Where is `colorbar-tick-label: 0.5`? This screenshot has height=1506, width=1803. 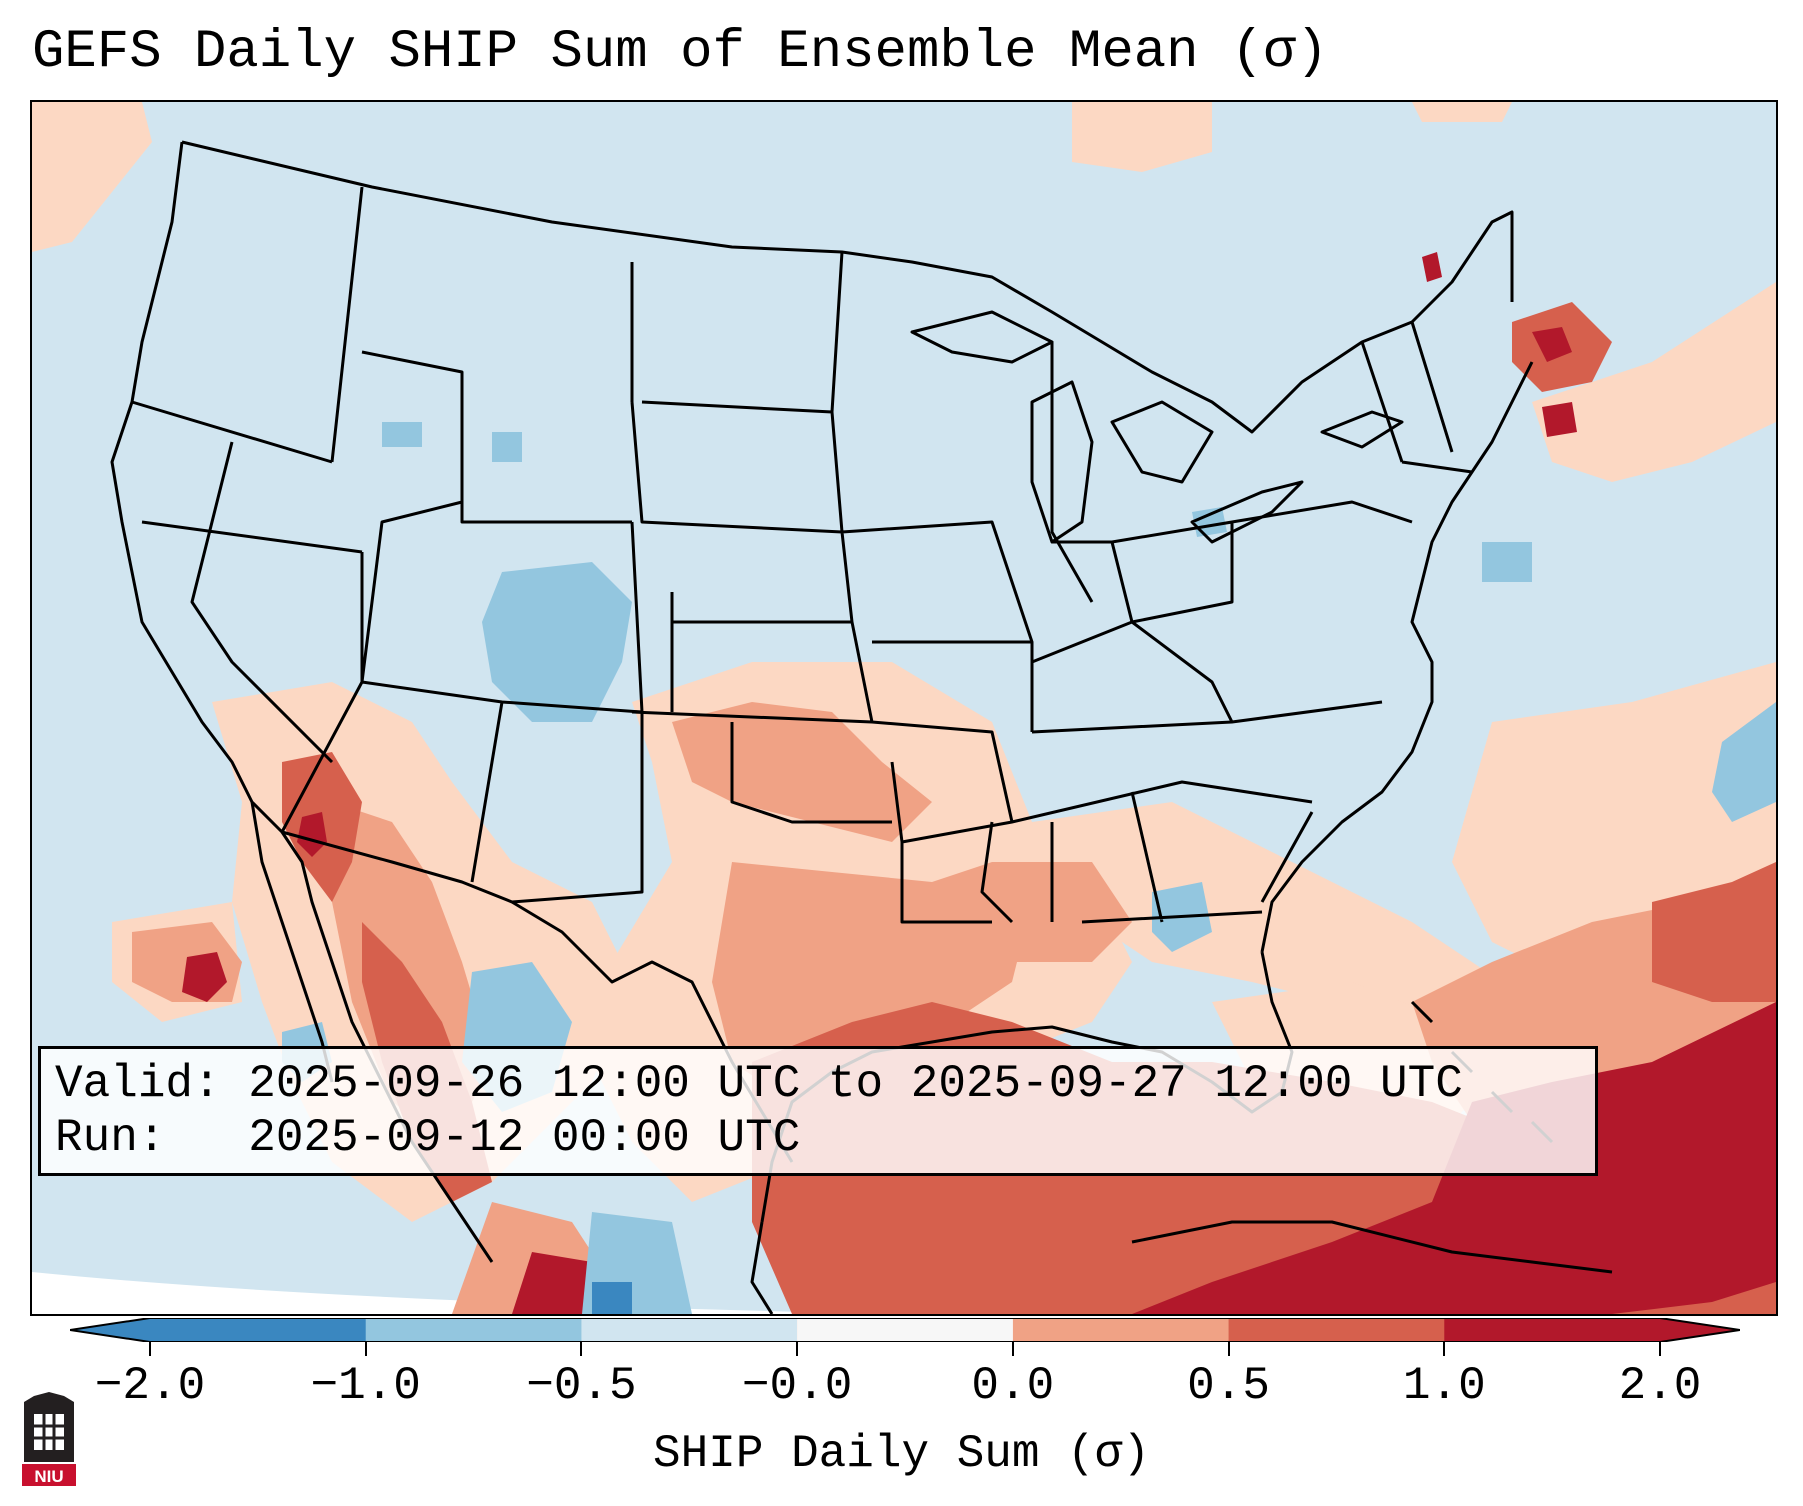
colorbar-tick-label: 0.5 is located at coordinates (1228, 1386).